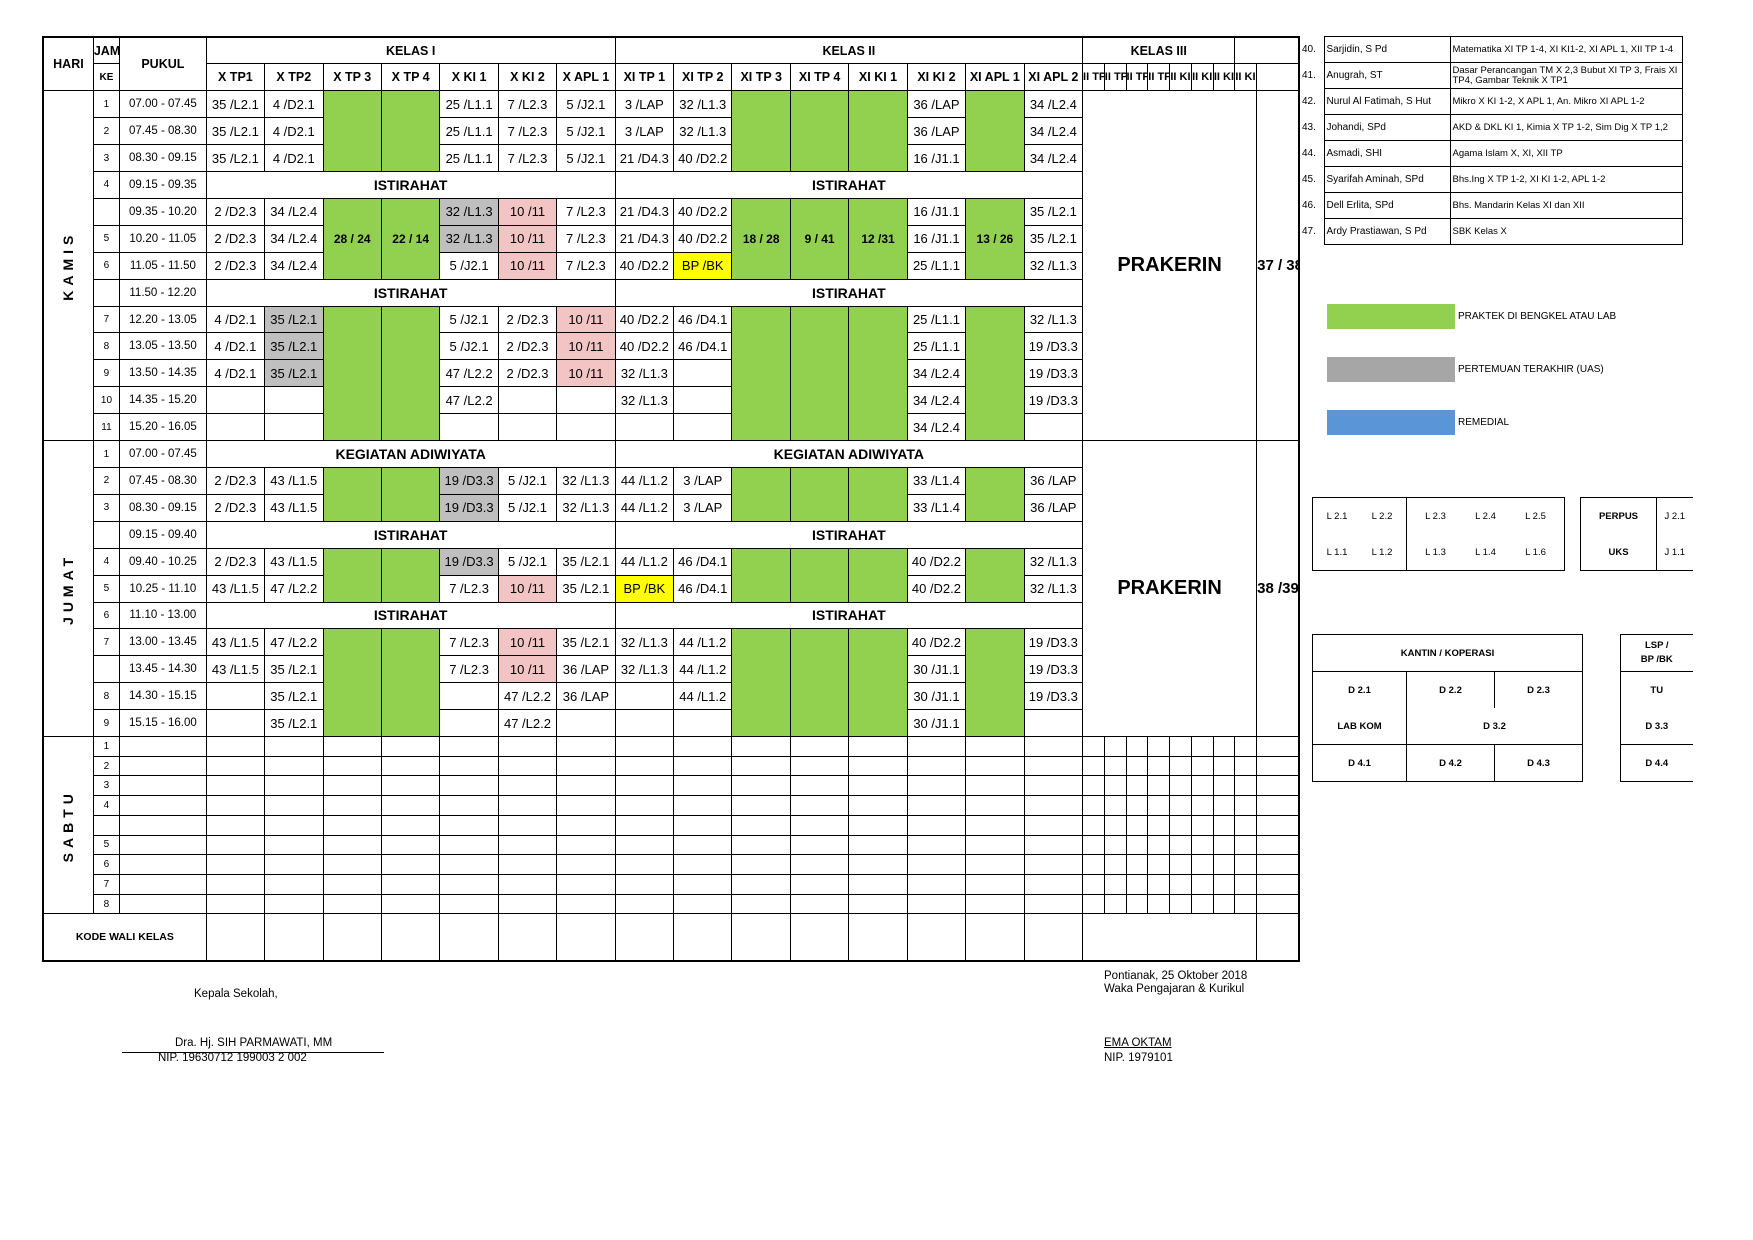 This screenshot has height=1240, width=1753. What do you see at coordinates (1337, 516) in the screenshot?
I see `room: L 2.1` at bounding box center [1337, 516].